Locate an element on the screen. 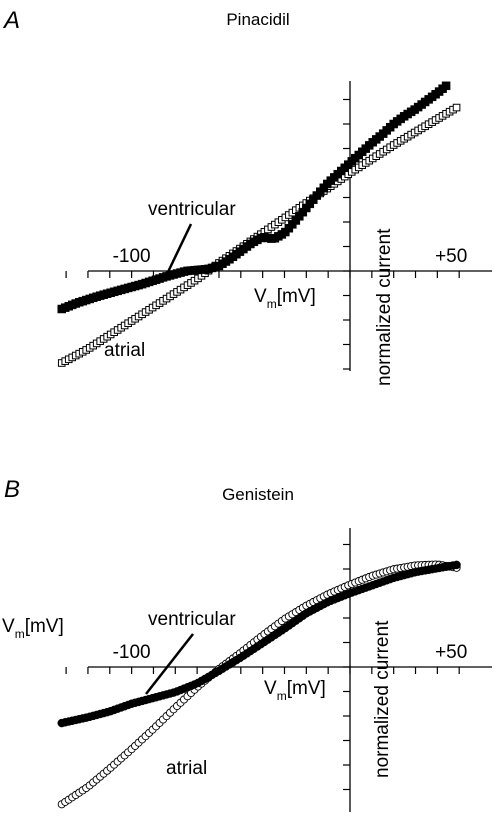 The width and height of the screenshot is (500, 816). panel-b-ventricular-pointer is located at coordinates (169, 664).